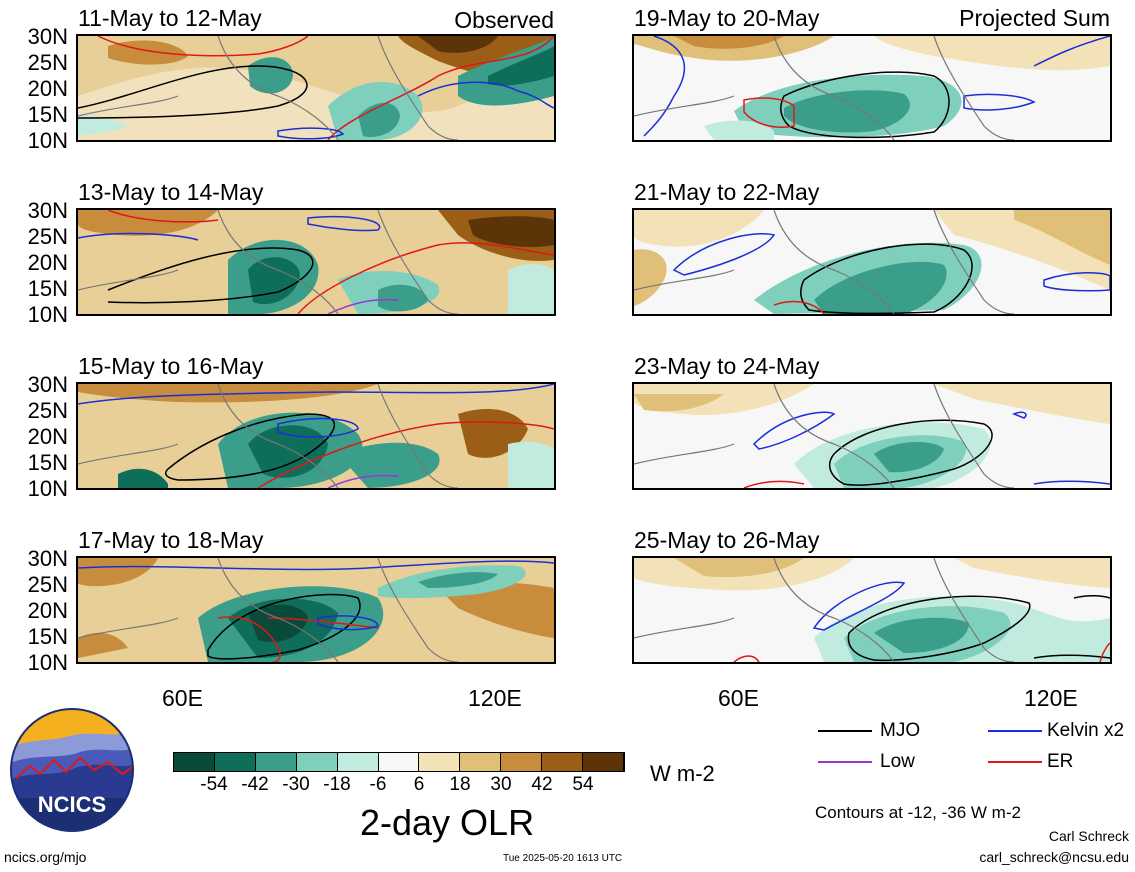 Image resolution: width=1135 pixels, height=872 pixels. I want to click on legend-swatch-er, so click(1015, 762).